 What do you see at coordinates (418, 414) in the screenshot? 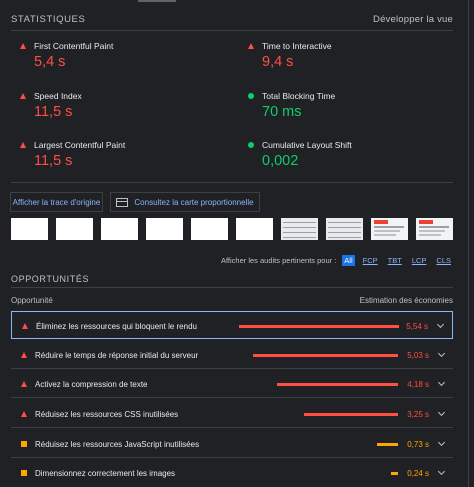
I see `savings-value: 3,25 s` at bounding box center [418, 414].